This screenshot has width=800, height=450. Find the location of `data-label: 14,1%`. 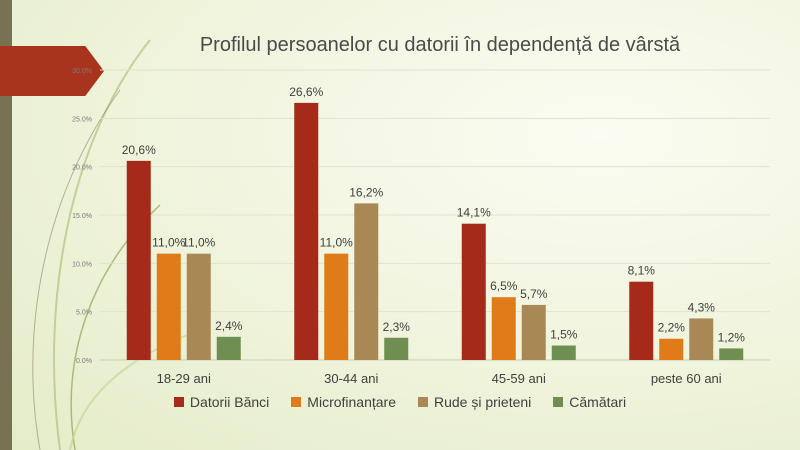

data-label: 14,1% is located at coordinates (474, 213).